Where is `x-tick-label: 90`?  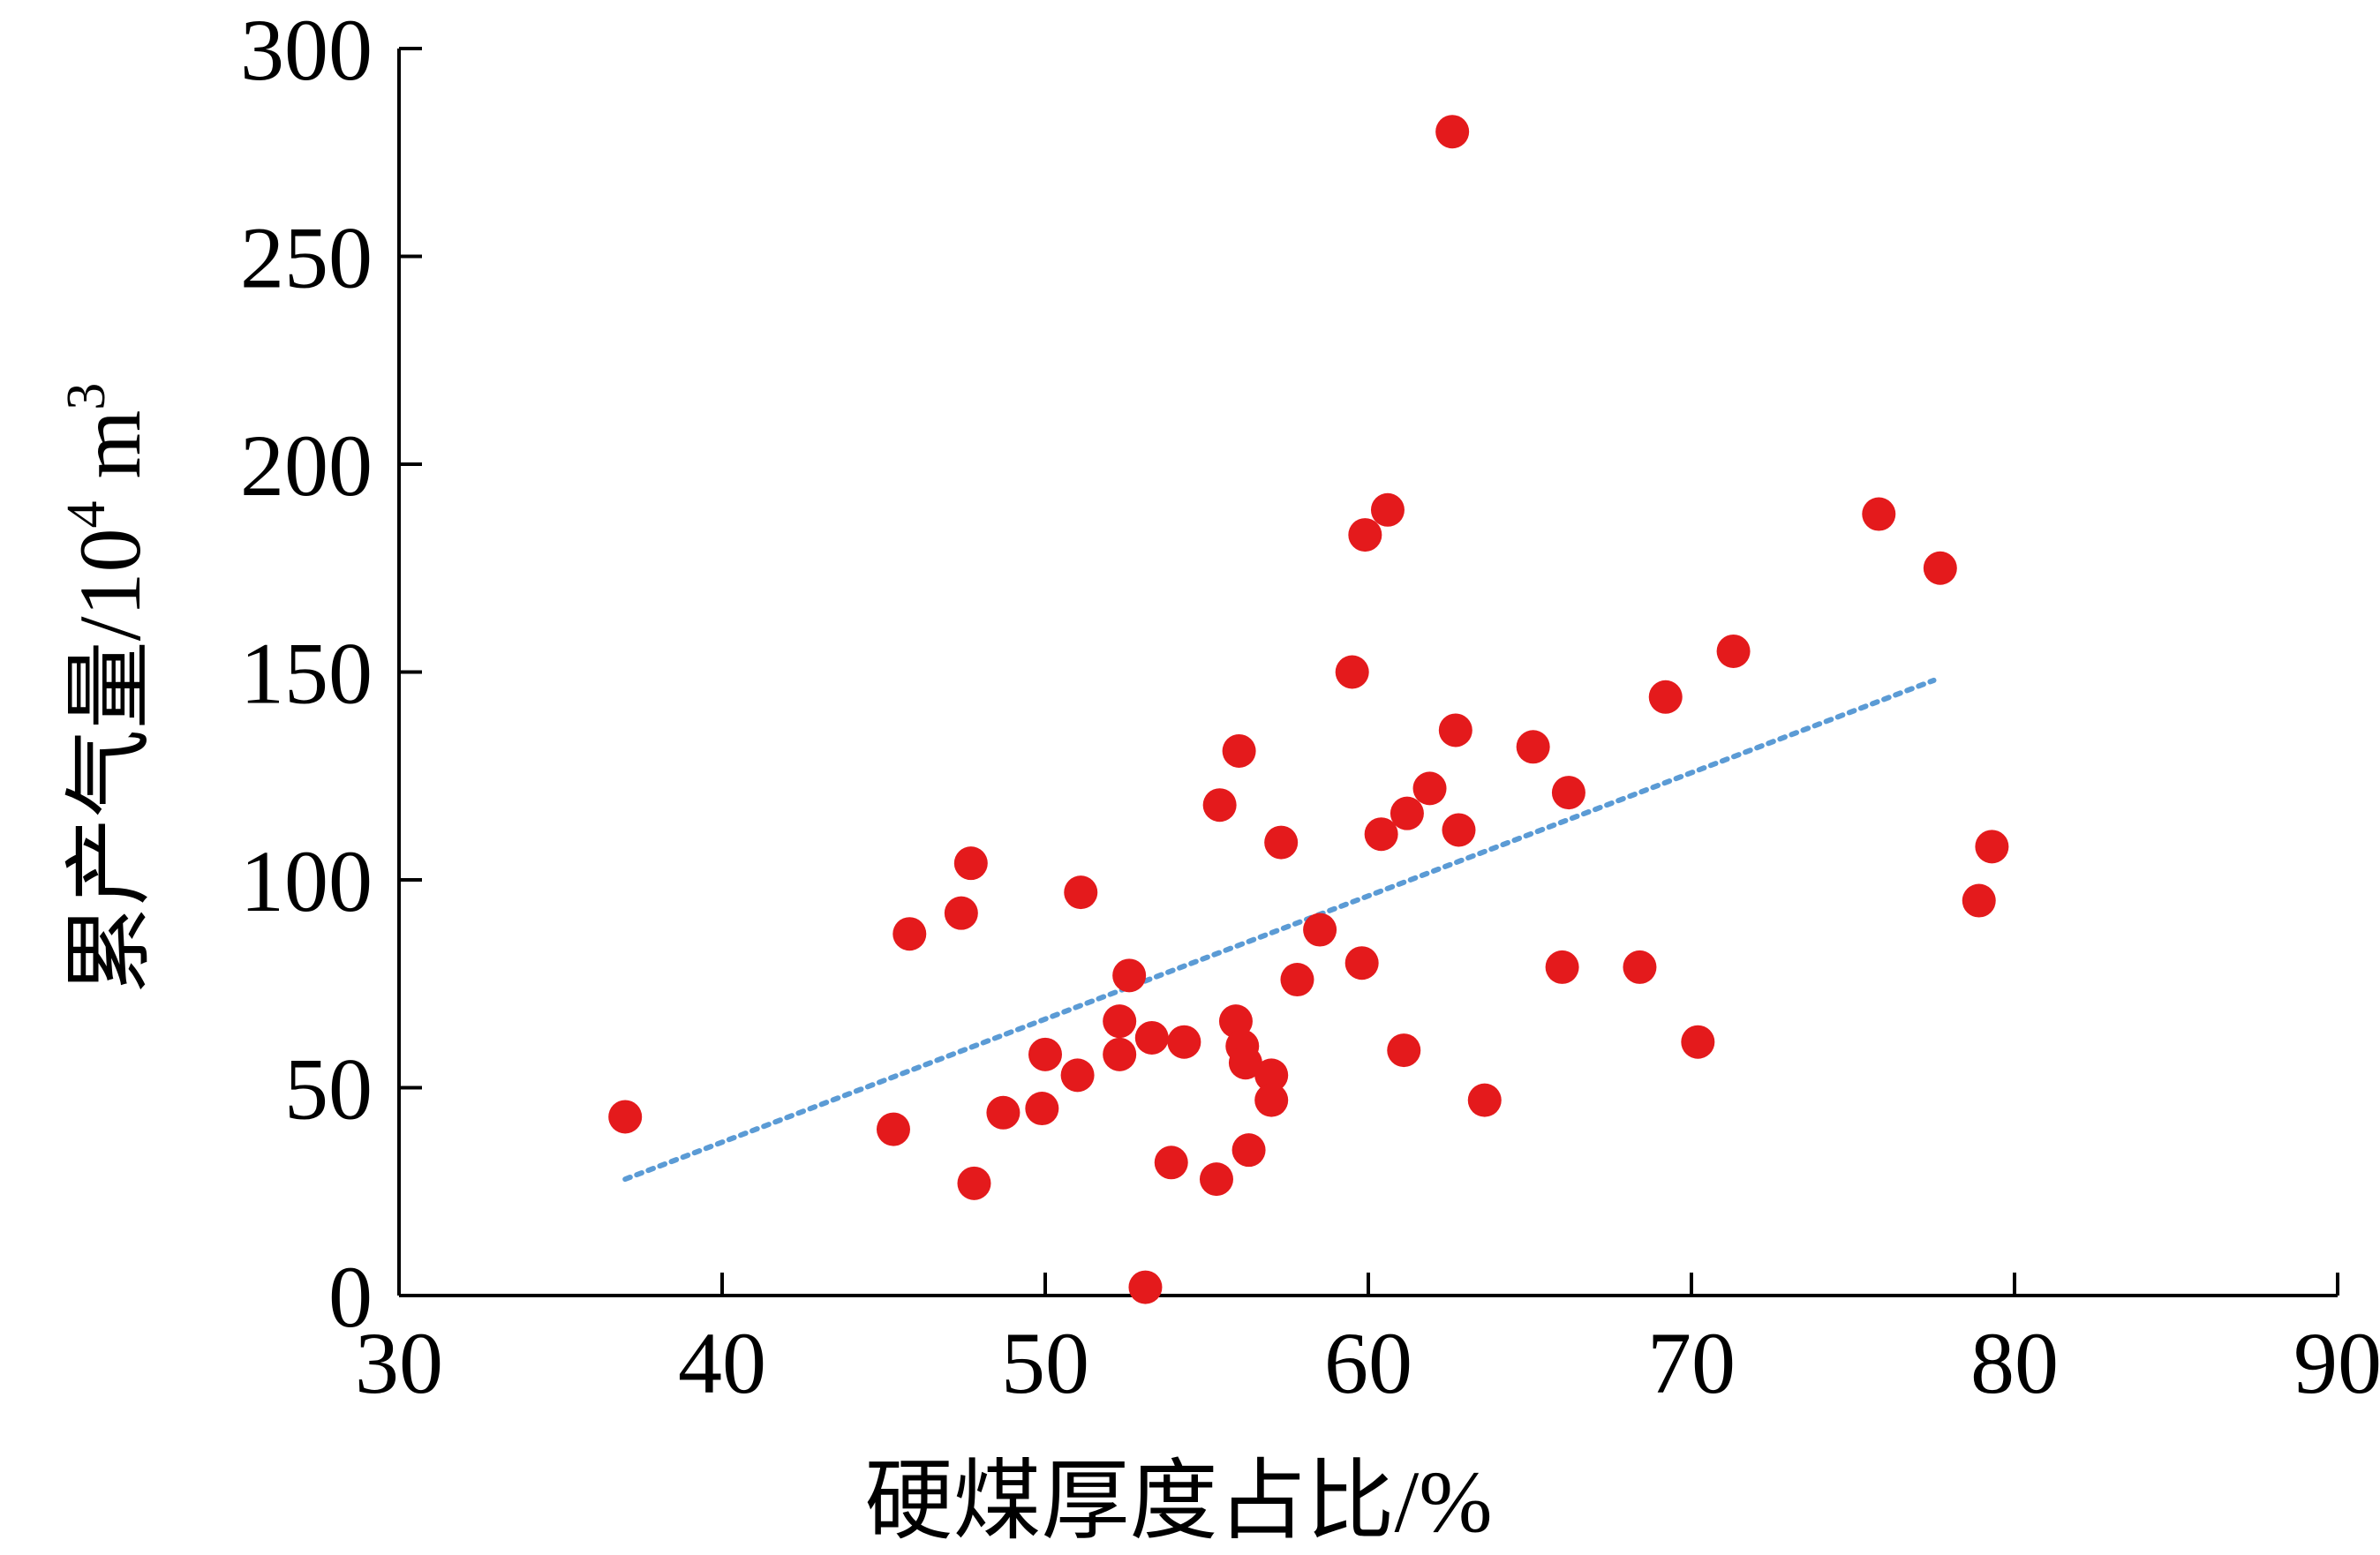 x-tick-label: 90 is located at coordinates (2336, 1363).